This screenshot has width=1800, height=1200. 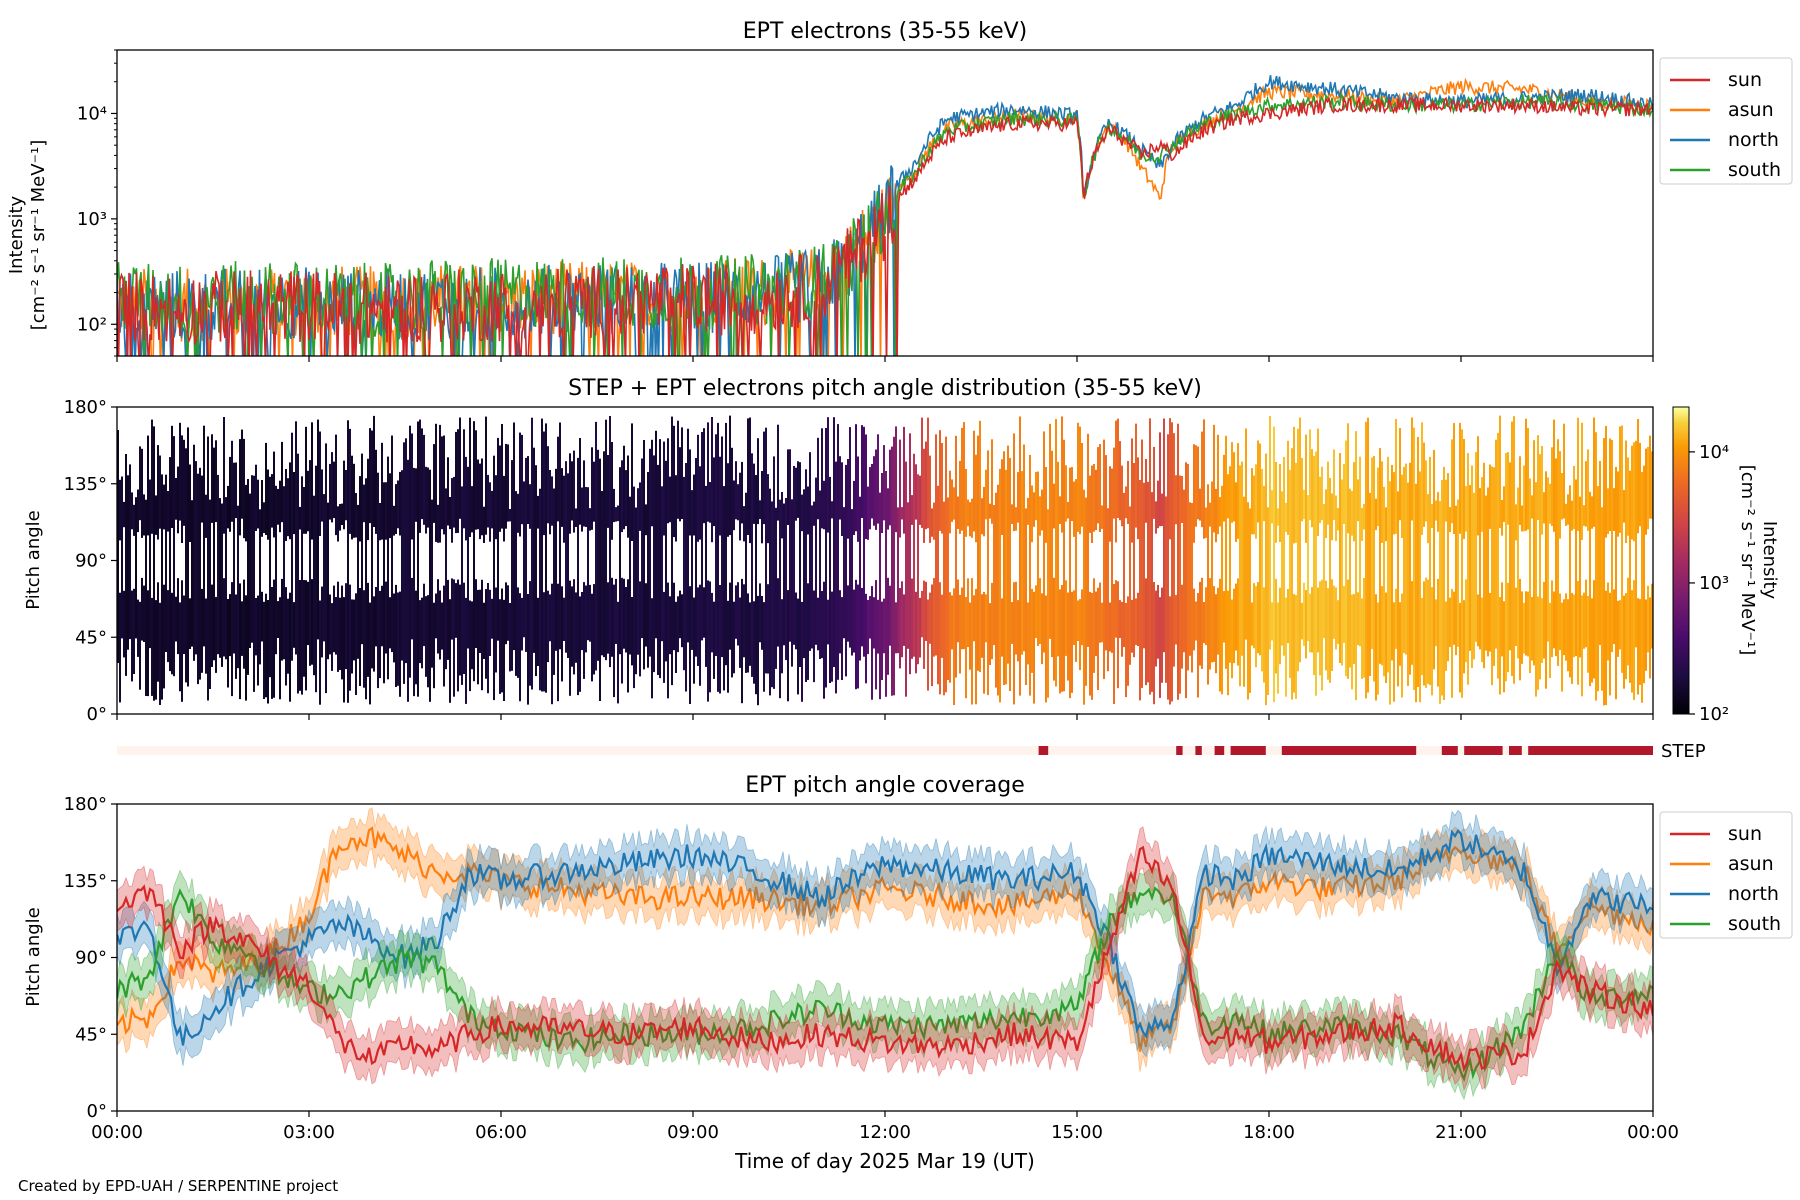 What do you see at coordinates (33, 956) in the screenshot?
I see `coverage-y-label: Pitch angle` at bounding box center [33, 956].